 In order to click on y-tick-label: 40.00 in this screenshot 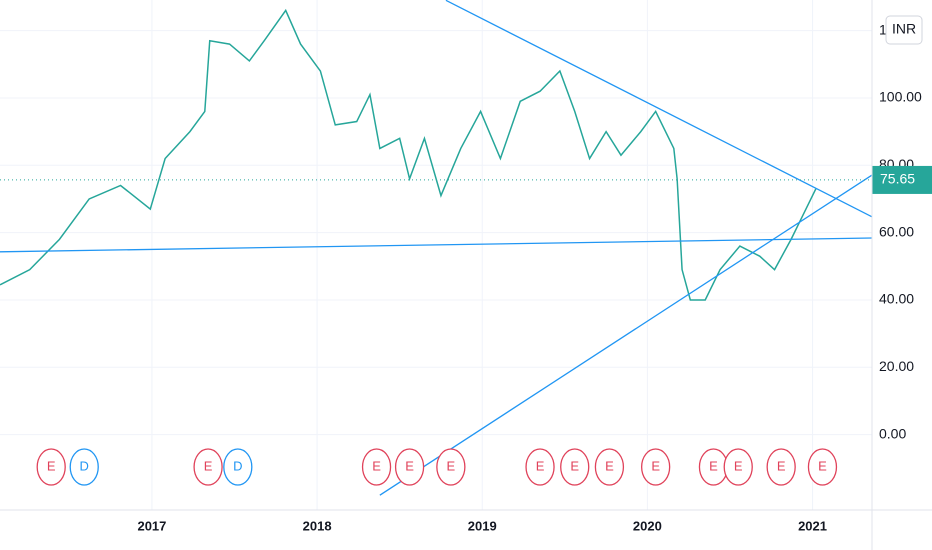, I will do `click(896, 299)`.